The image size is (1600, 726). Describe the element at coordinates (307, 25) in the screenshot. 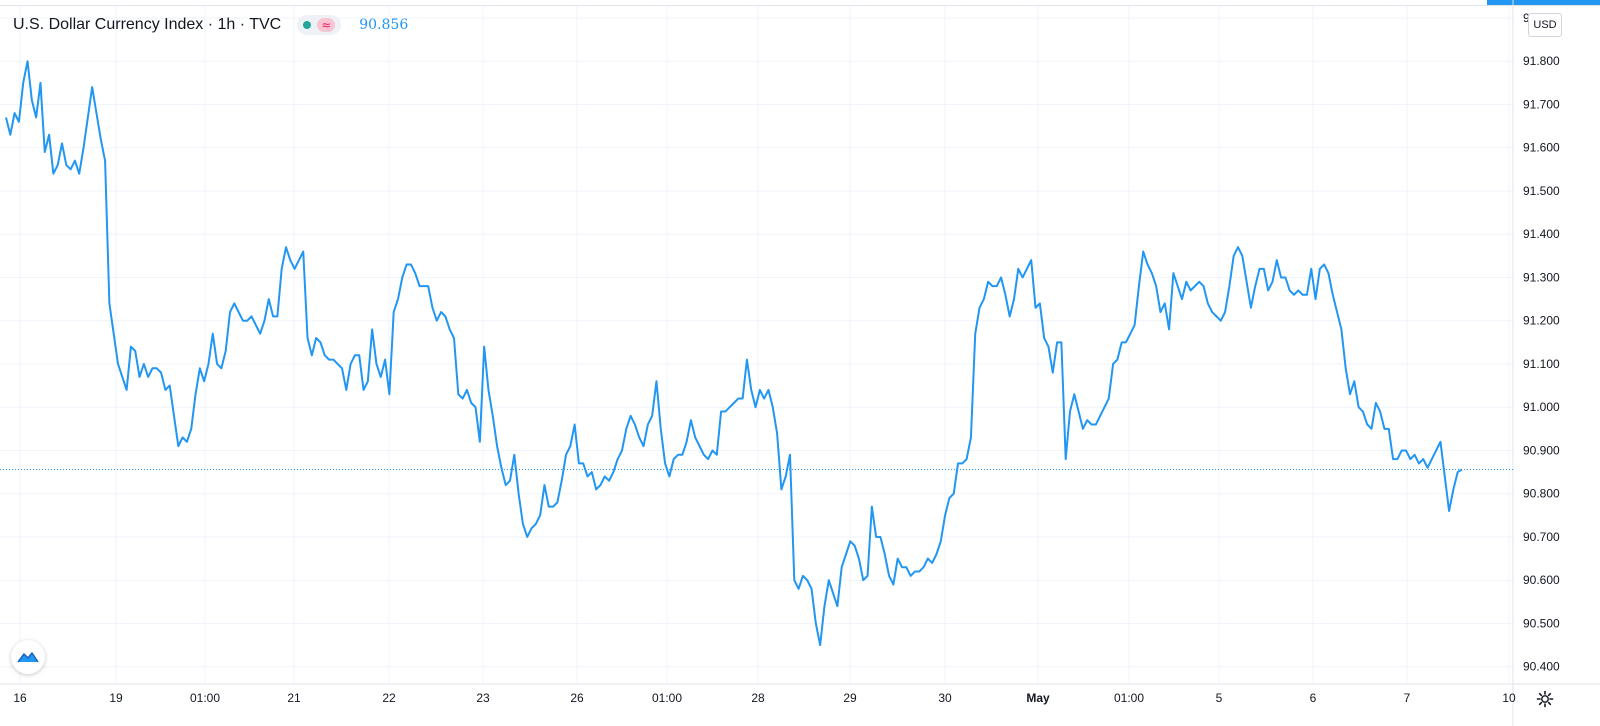

I see `live-dot-icon` at that location.